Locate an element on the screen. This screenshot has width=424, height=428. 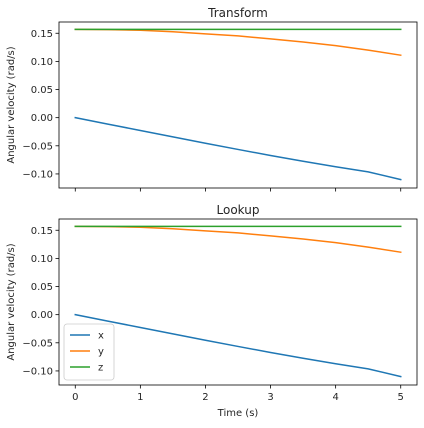
legend: xyz is located at coordinates (89, 352).